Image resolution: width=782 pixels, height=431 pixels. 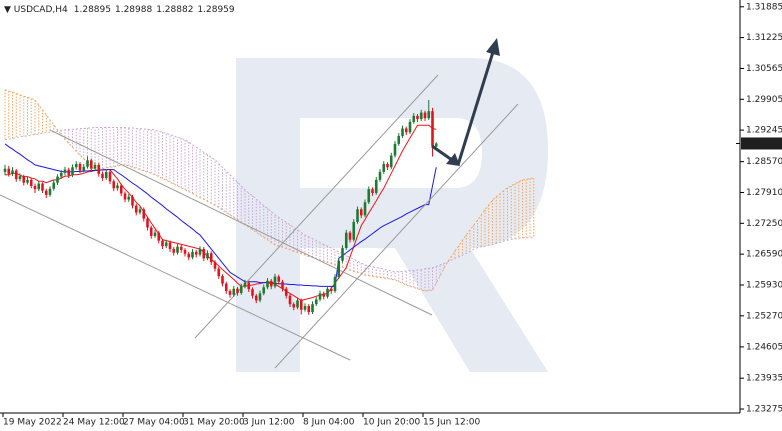 I want to click on y-tick-label: 1.28570, so click(x=764, y=162).